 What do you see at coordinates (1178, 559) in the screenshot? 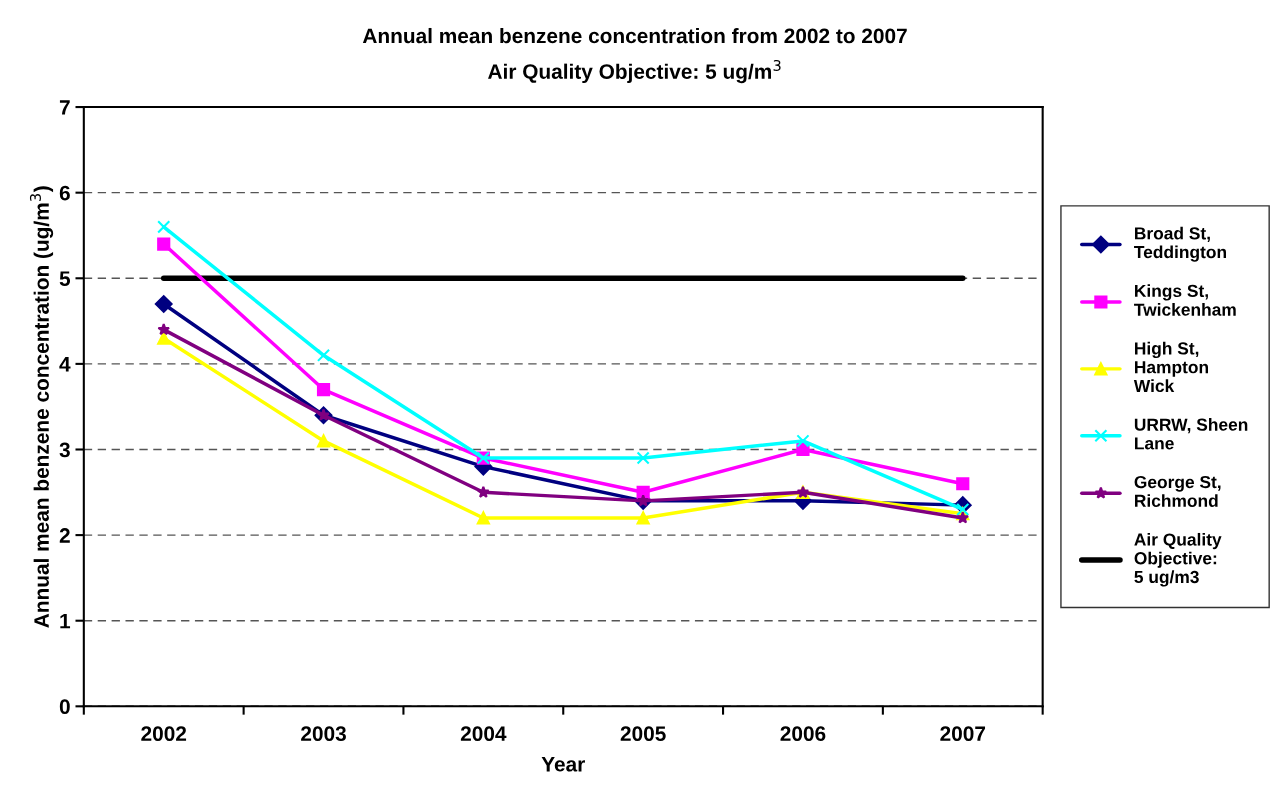
I see `legend-label: Air Quality Objective: 5 ug/m3` at bounding box center [1178, 559].